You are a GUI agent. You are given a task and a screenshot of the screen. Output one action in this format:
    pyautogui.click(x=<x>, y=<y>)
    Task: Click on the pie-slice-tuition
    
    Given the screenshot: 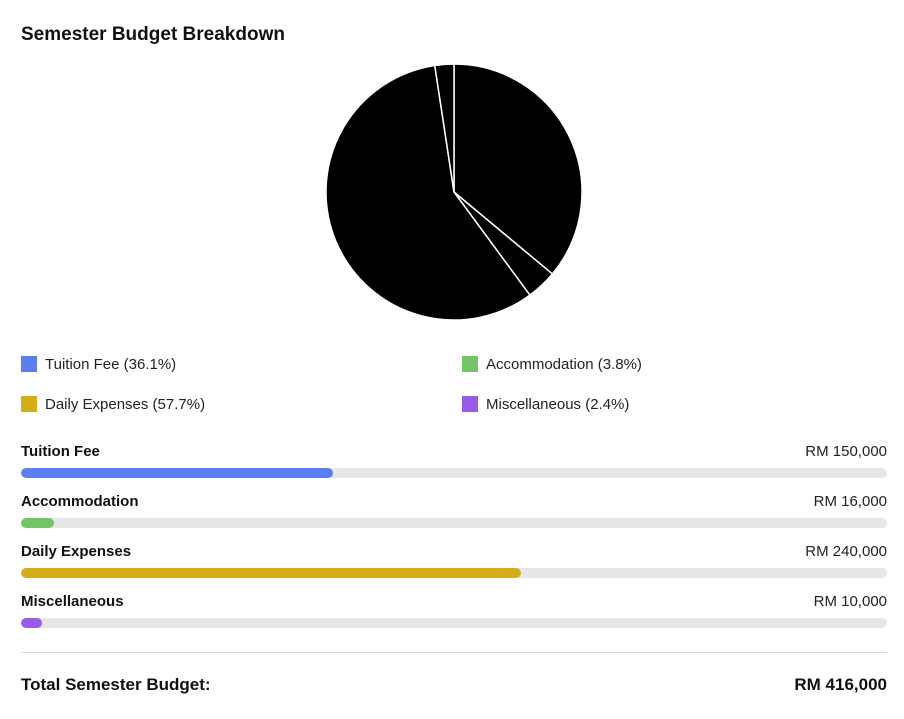 What is the action you would take?
    pyautogui.click(x=518, y=169)
    